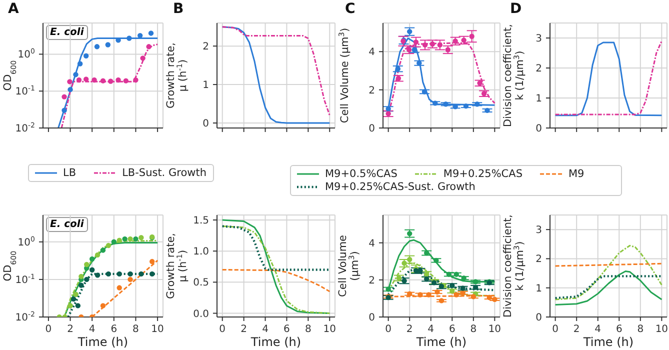  I want to click on legend-label: M9, so click(576, 174).